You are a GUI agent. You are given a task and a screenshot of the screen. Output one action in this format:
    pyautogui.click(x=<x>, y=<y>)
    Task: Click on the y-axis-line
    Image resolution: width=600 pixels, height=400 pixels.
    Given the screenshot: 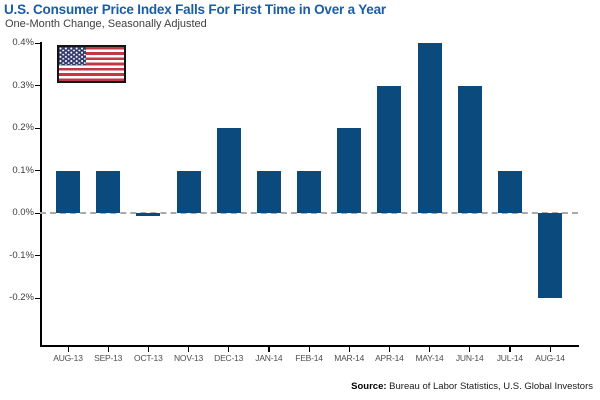 What is the action you would take?
    pyautogui.click(x=41, y=193)
    